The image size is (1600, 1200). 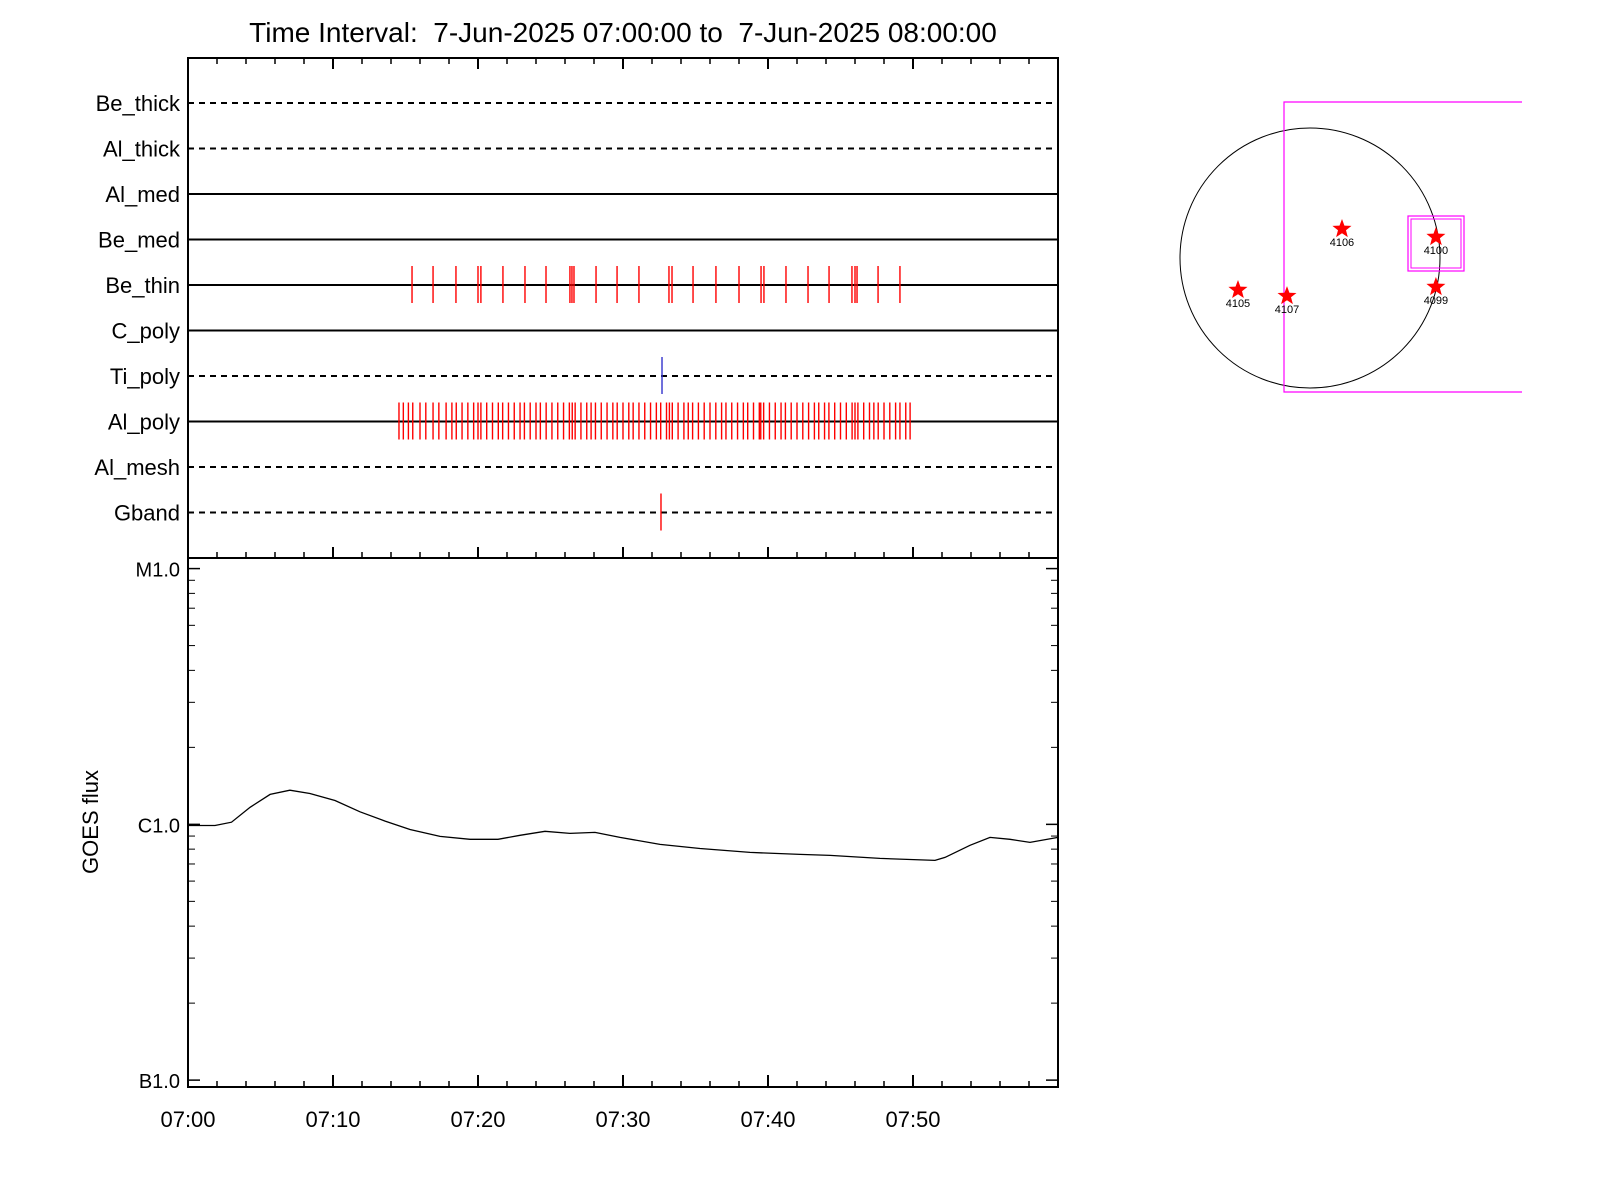 What do you see at coordinates (1310, 258) in the screenshot?
I see `solar-limb` at bounding box center [1310, 258].